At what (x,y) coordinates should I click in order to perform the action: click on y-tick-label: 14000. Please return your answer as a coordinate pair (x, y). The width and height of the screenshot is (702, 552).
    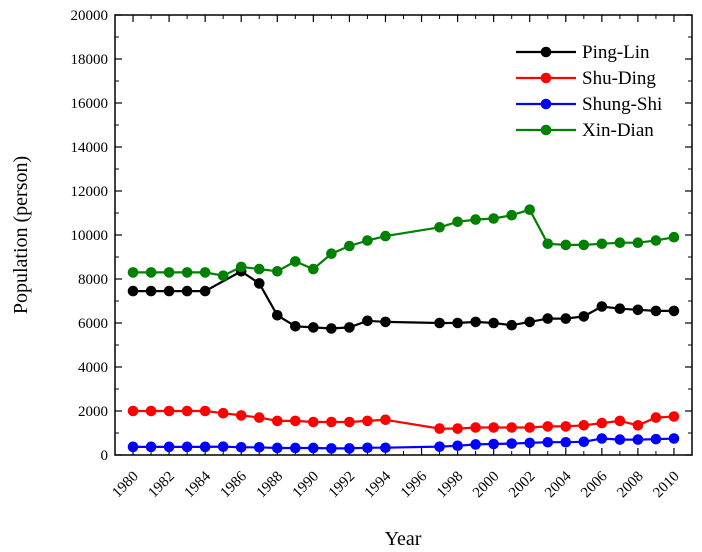
    Looking at the image, I should click on (90, 148).